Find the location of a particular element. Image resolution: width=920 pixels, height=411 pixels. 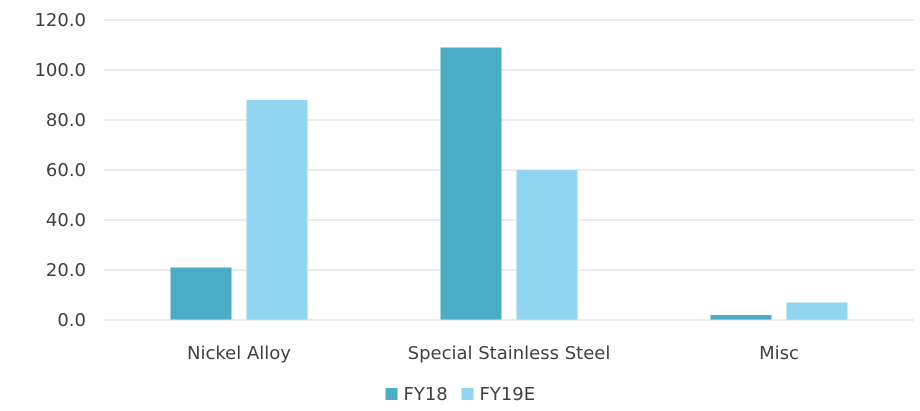

y-tick-label: 80.0 is located at coordinates (66, 120).